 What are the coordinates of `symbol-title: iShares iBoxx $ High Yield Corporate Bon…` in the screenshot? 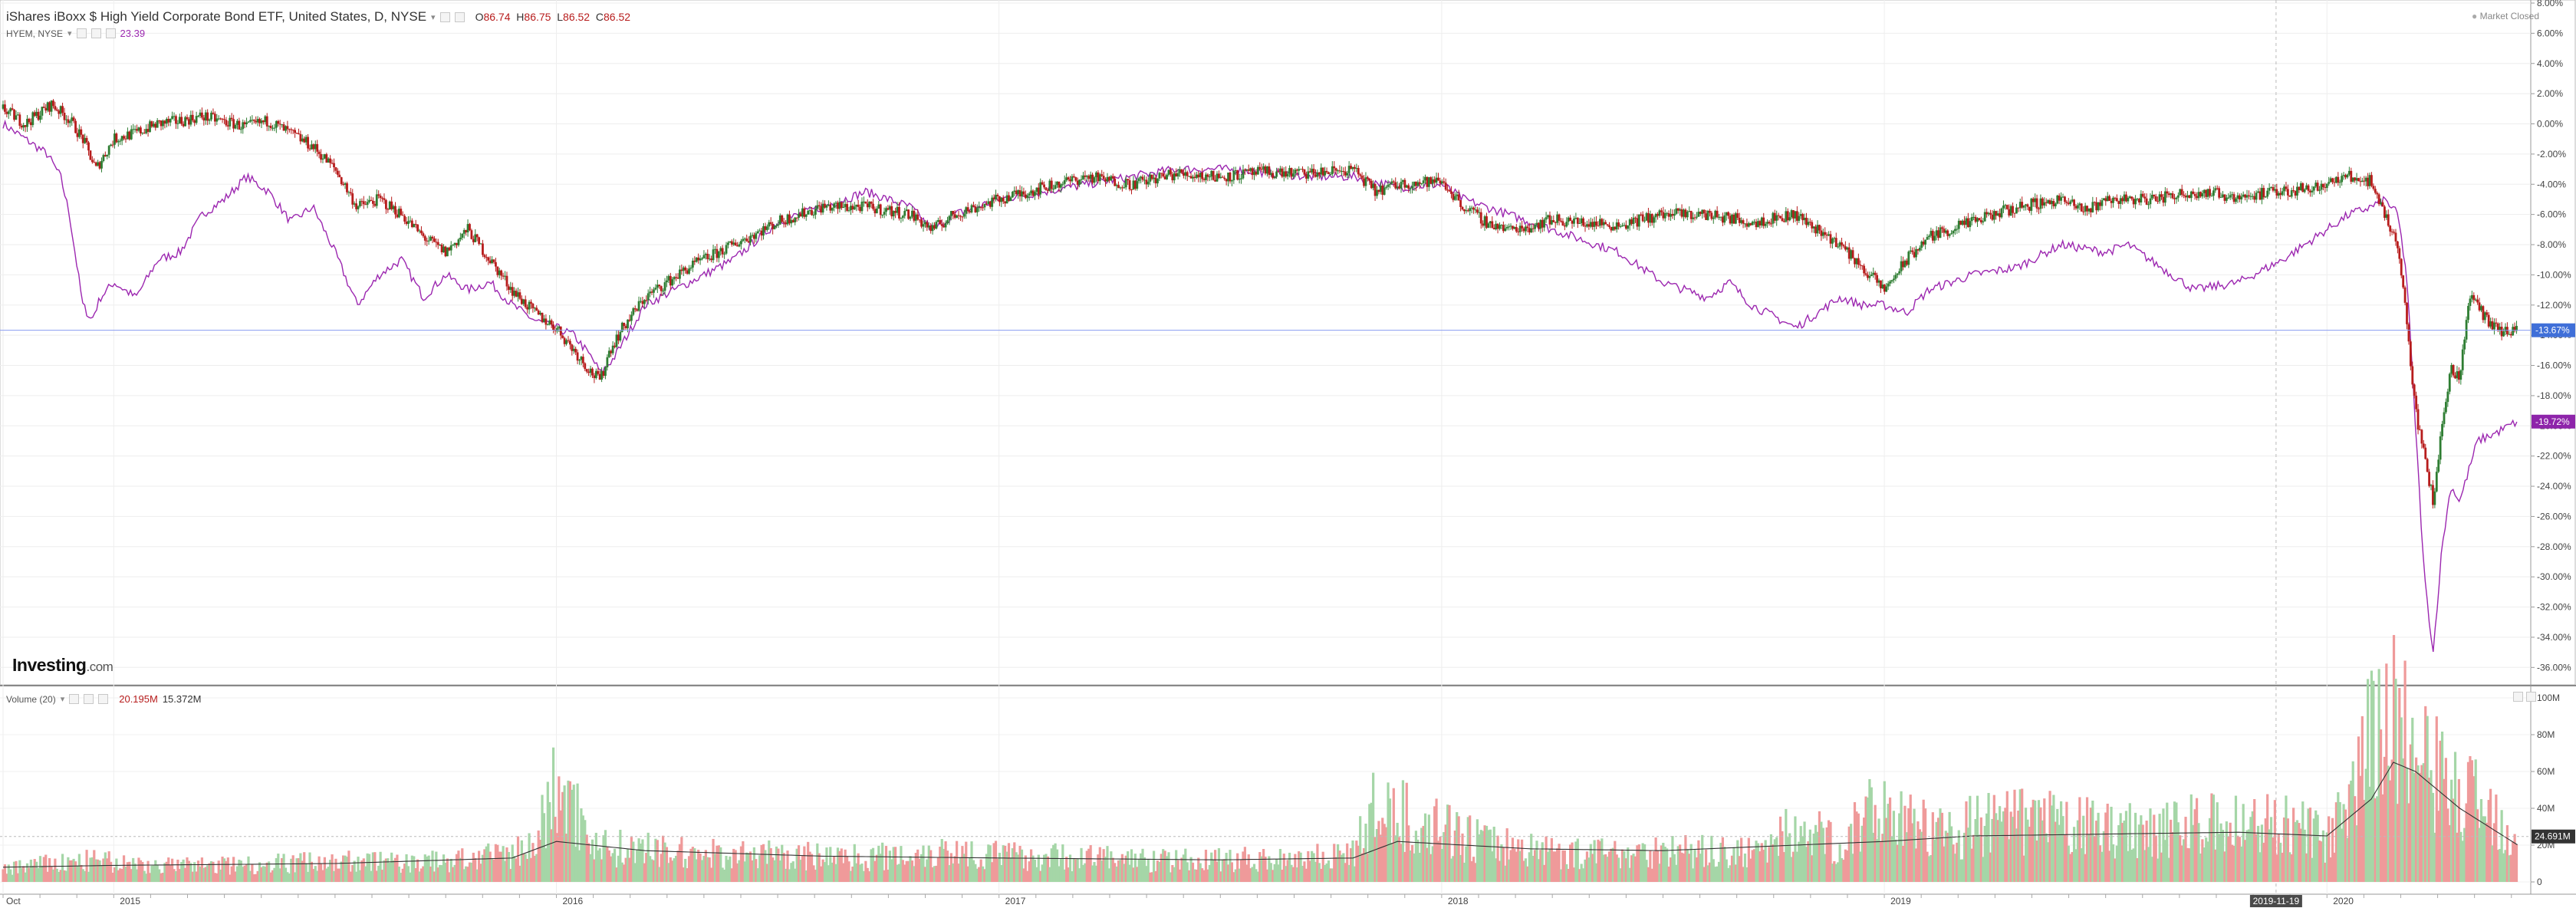 It's located at (216, 16).